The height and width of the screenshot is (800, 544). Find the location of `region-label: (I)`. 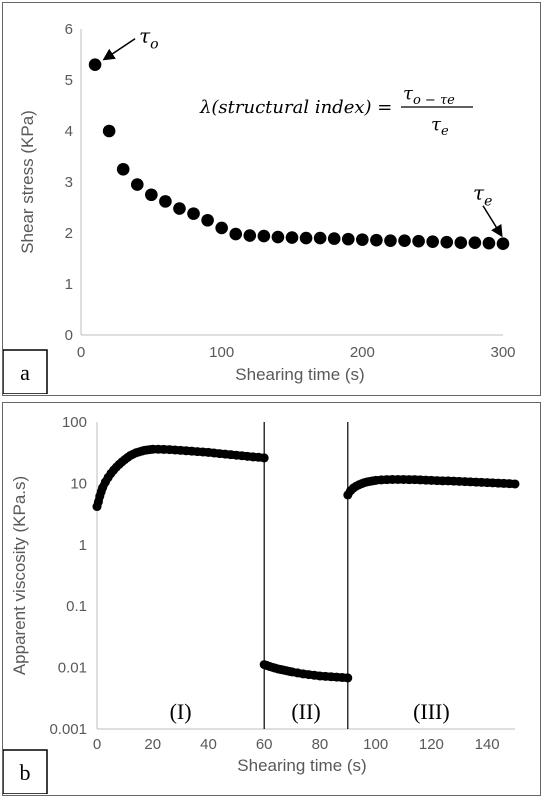

region-label: (I) is located at coordinates (181, 711).